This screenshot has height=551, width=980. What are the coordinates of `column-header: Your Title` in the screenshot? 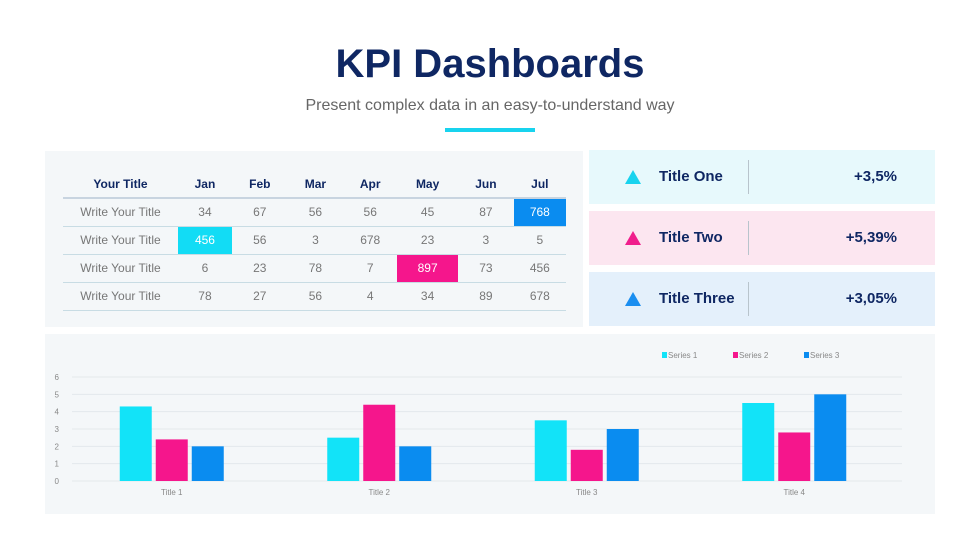 It's located at (120, 185).